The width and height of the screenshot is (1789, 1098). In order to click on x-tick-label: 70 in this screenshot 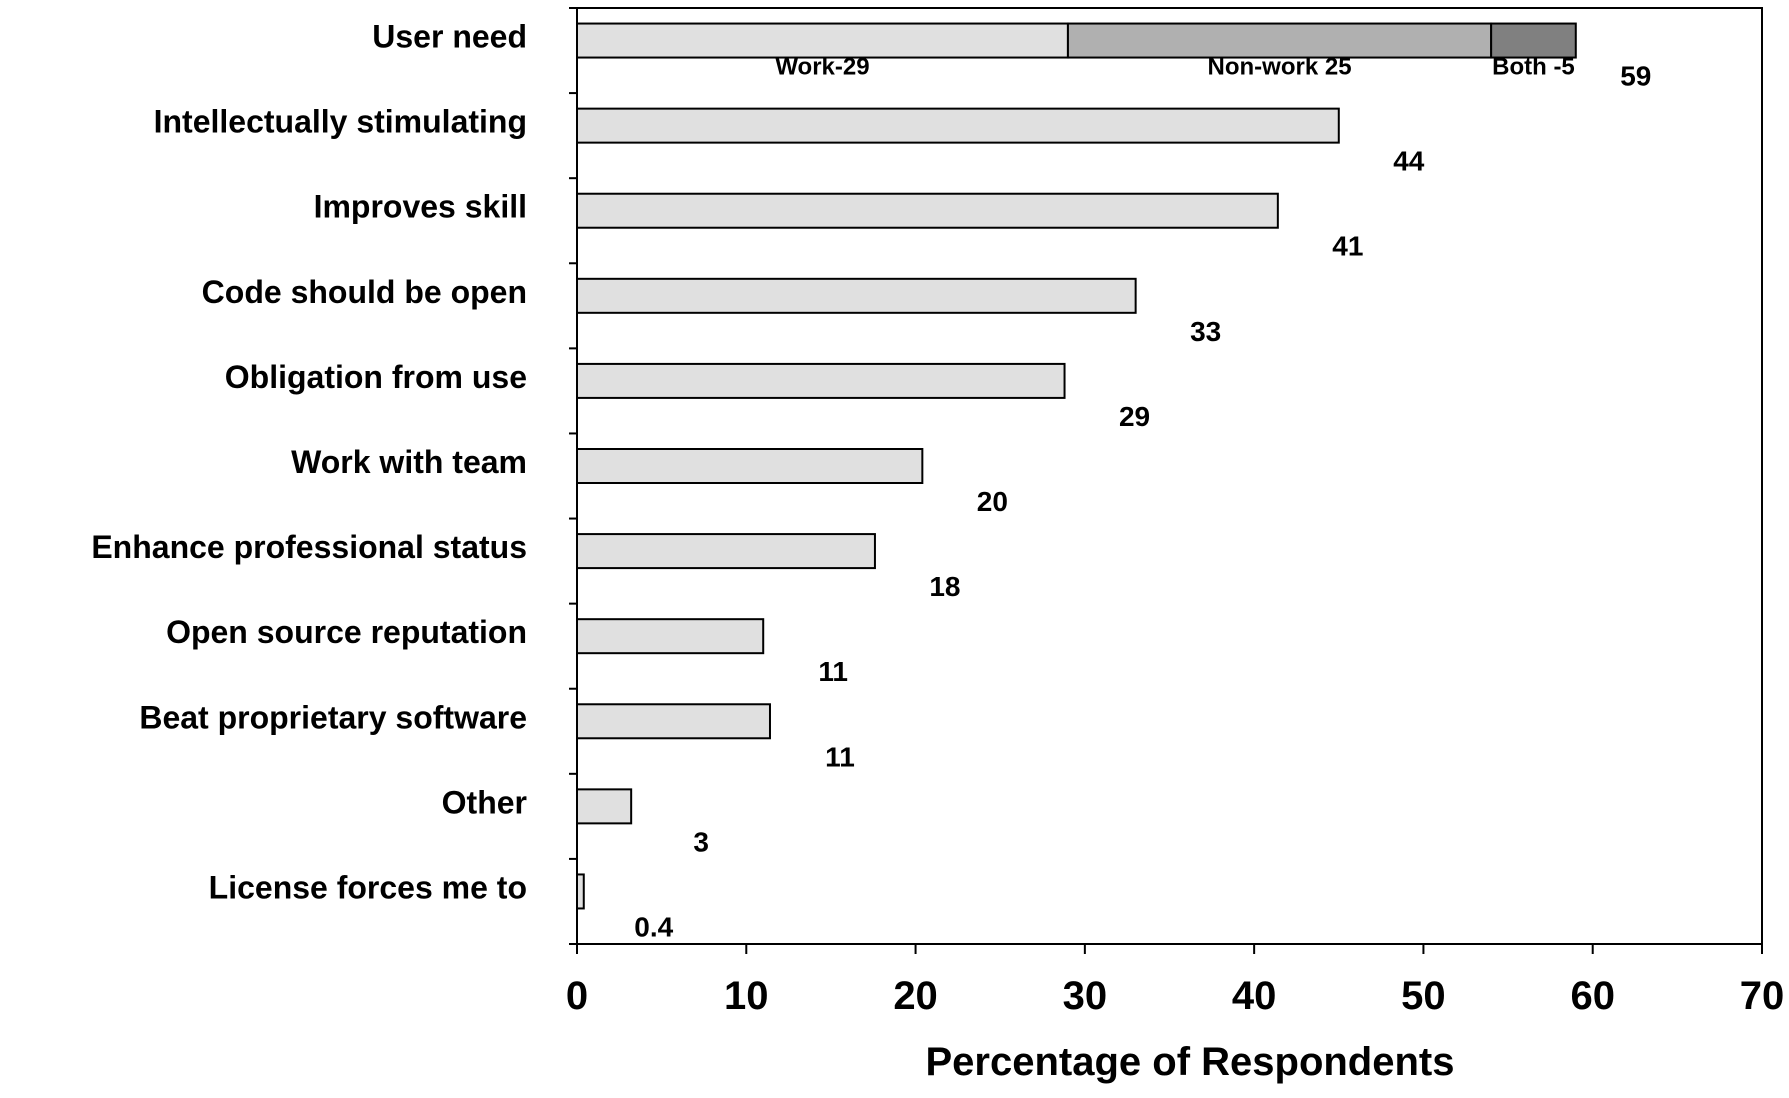, I will do `click(1762, 996)`.